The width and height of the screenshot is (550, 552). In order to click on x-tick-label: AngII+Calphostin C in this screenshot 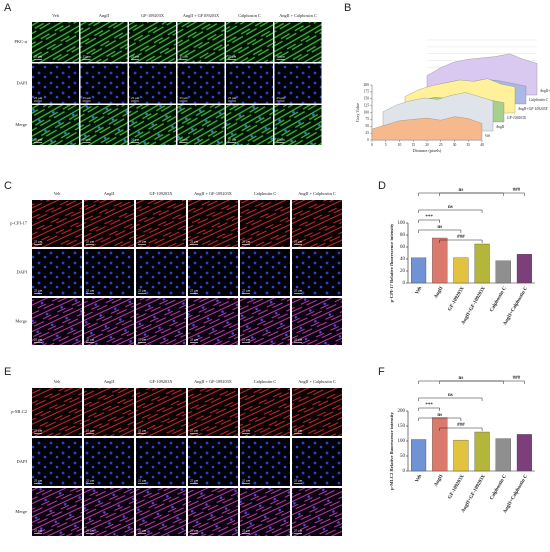, I will do `click(516, 494)`.